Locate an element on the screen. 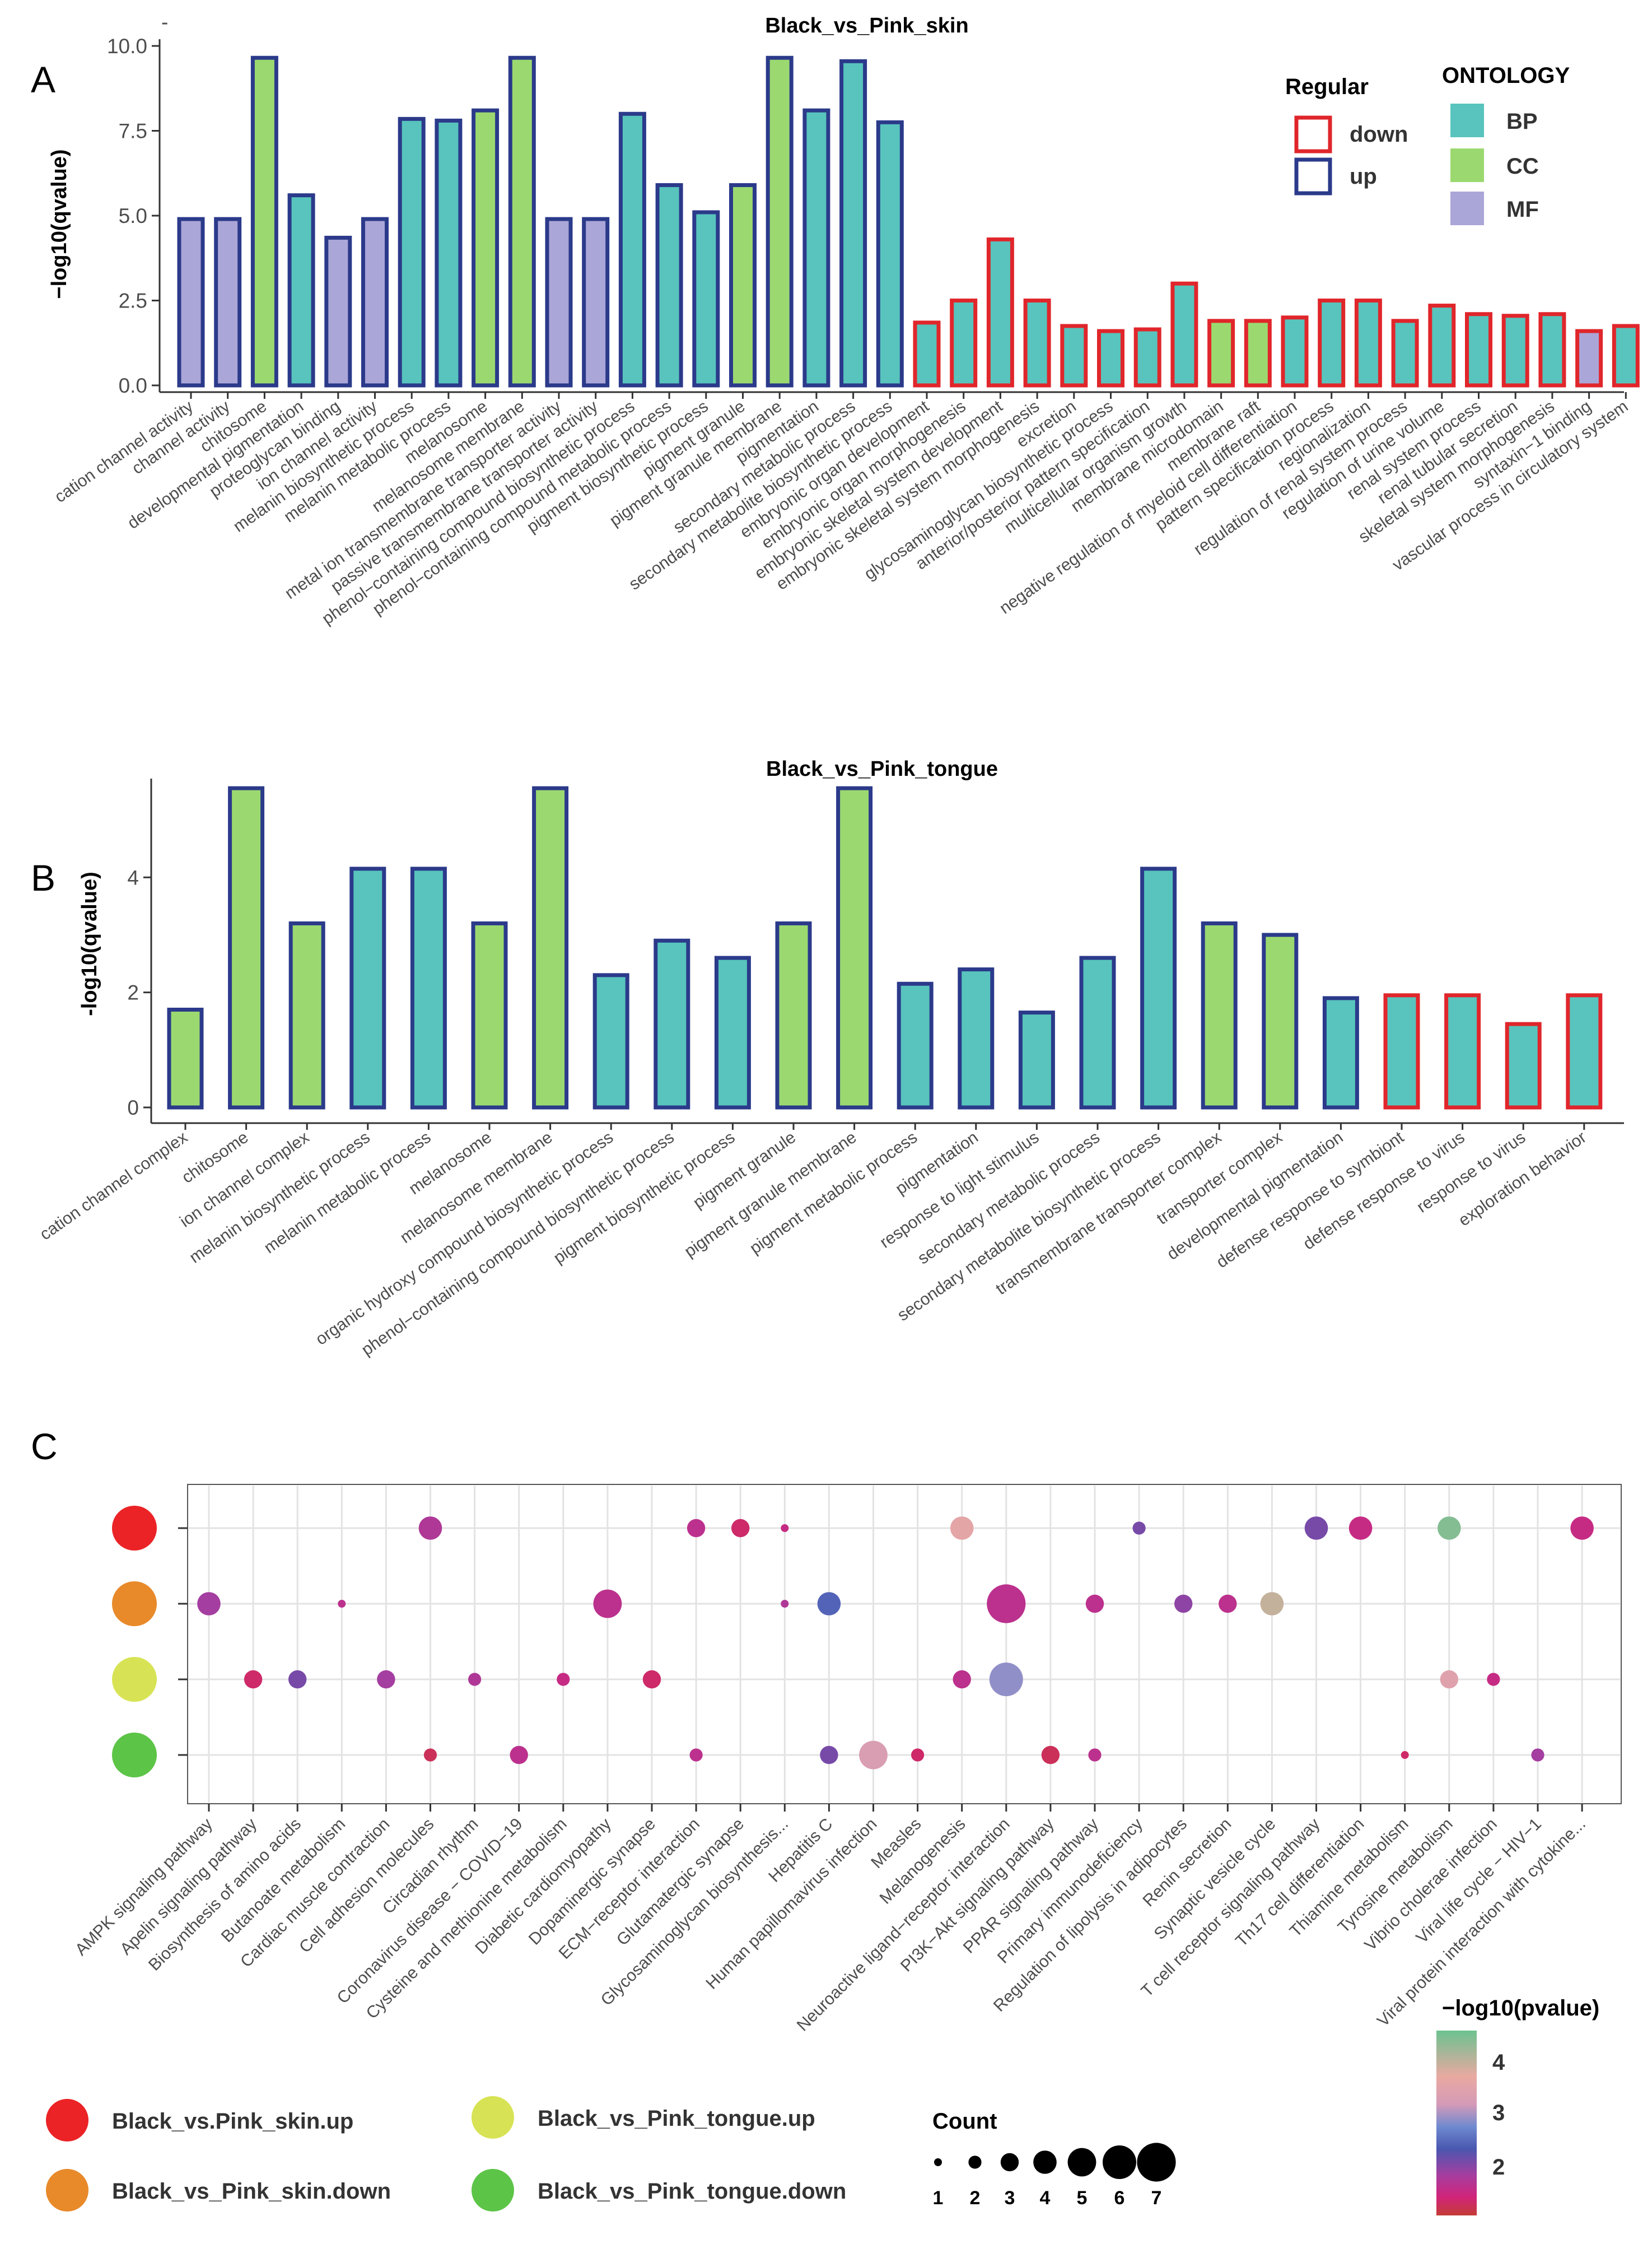 The height and width of the screenshot is (2244, 1652). count-legend-value: 5 is located at coordinates (1083, 2198).